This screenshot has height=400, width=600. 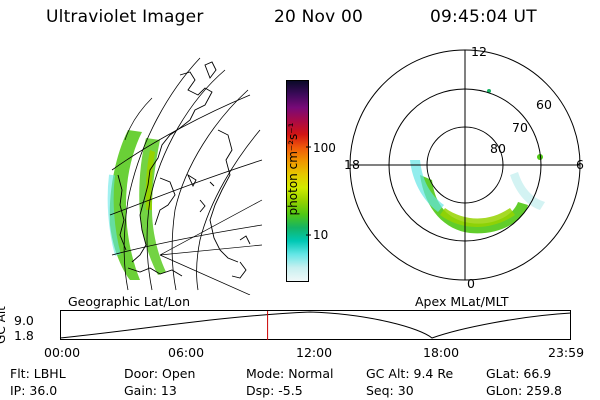 What do you see at coordinates (544, 104) in the screenshot?
I see `lat-label-60: 60` at bounding box center [544, 104].